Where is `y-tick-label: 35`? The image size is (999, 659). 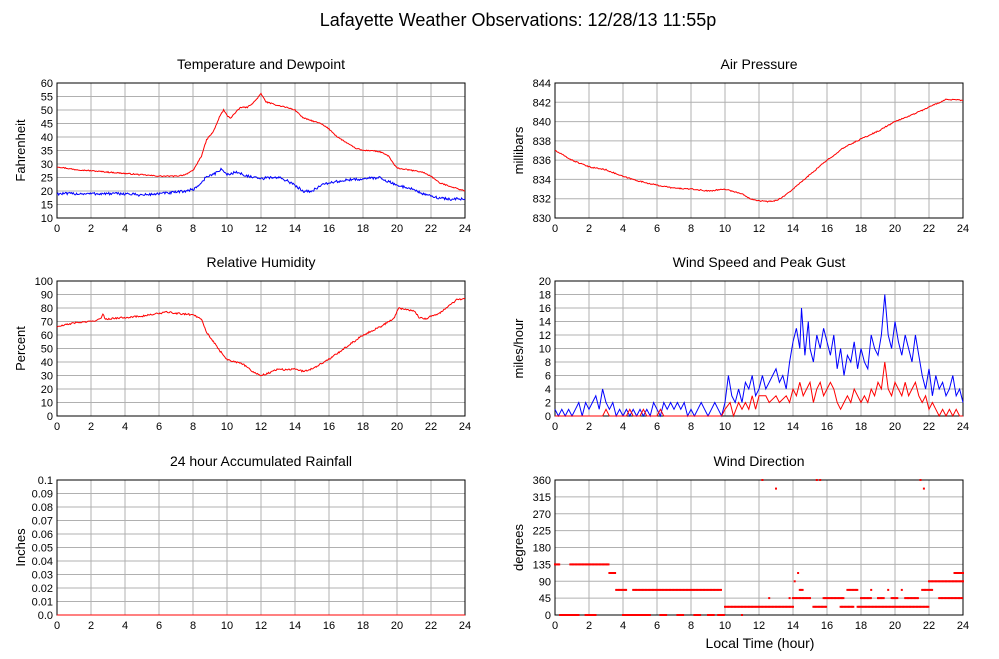 y-tick-label: 35 is located at coordinates (47, 152).